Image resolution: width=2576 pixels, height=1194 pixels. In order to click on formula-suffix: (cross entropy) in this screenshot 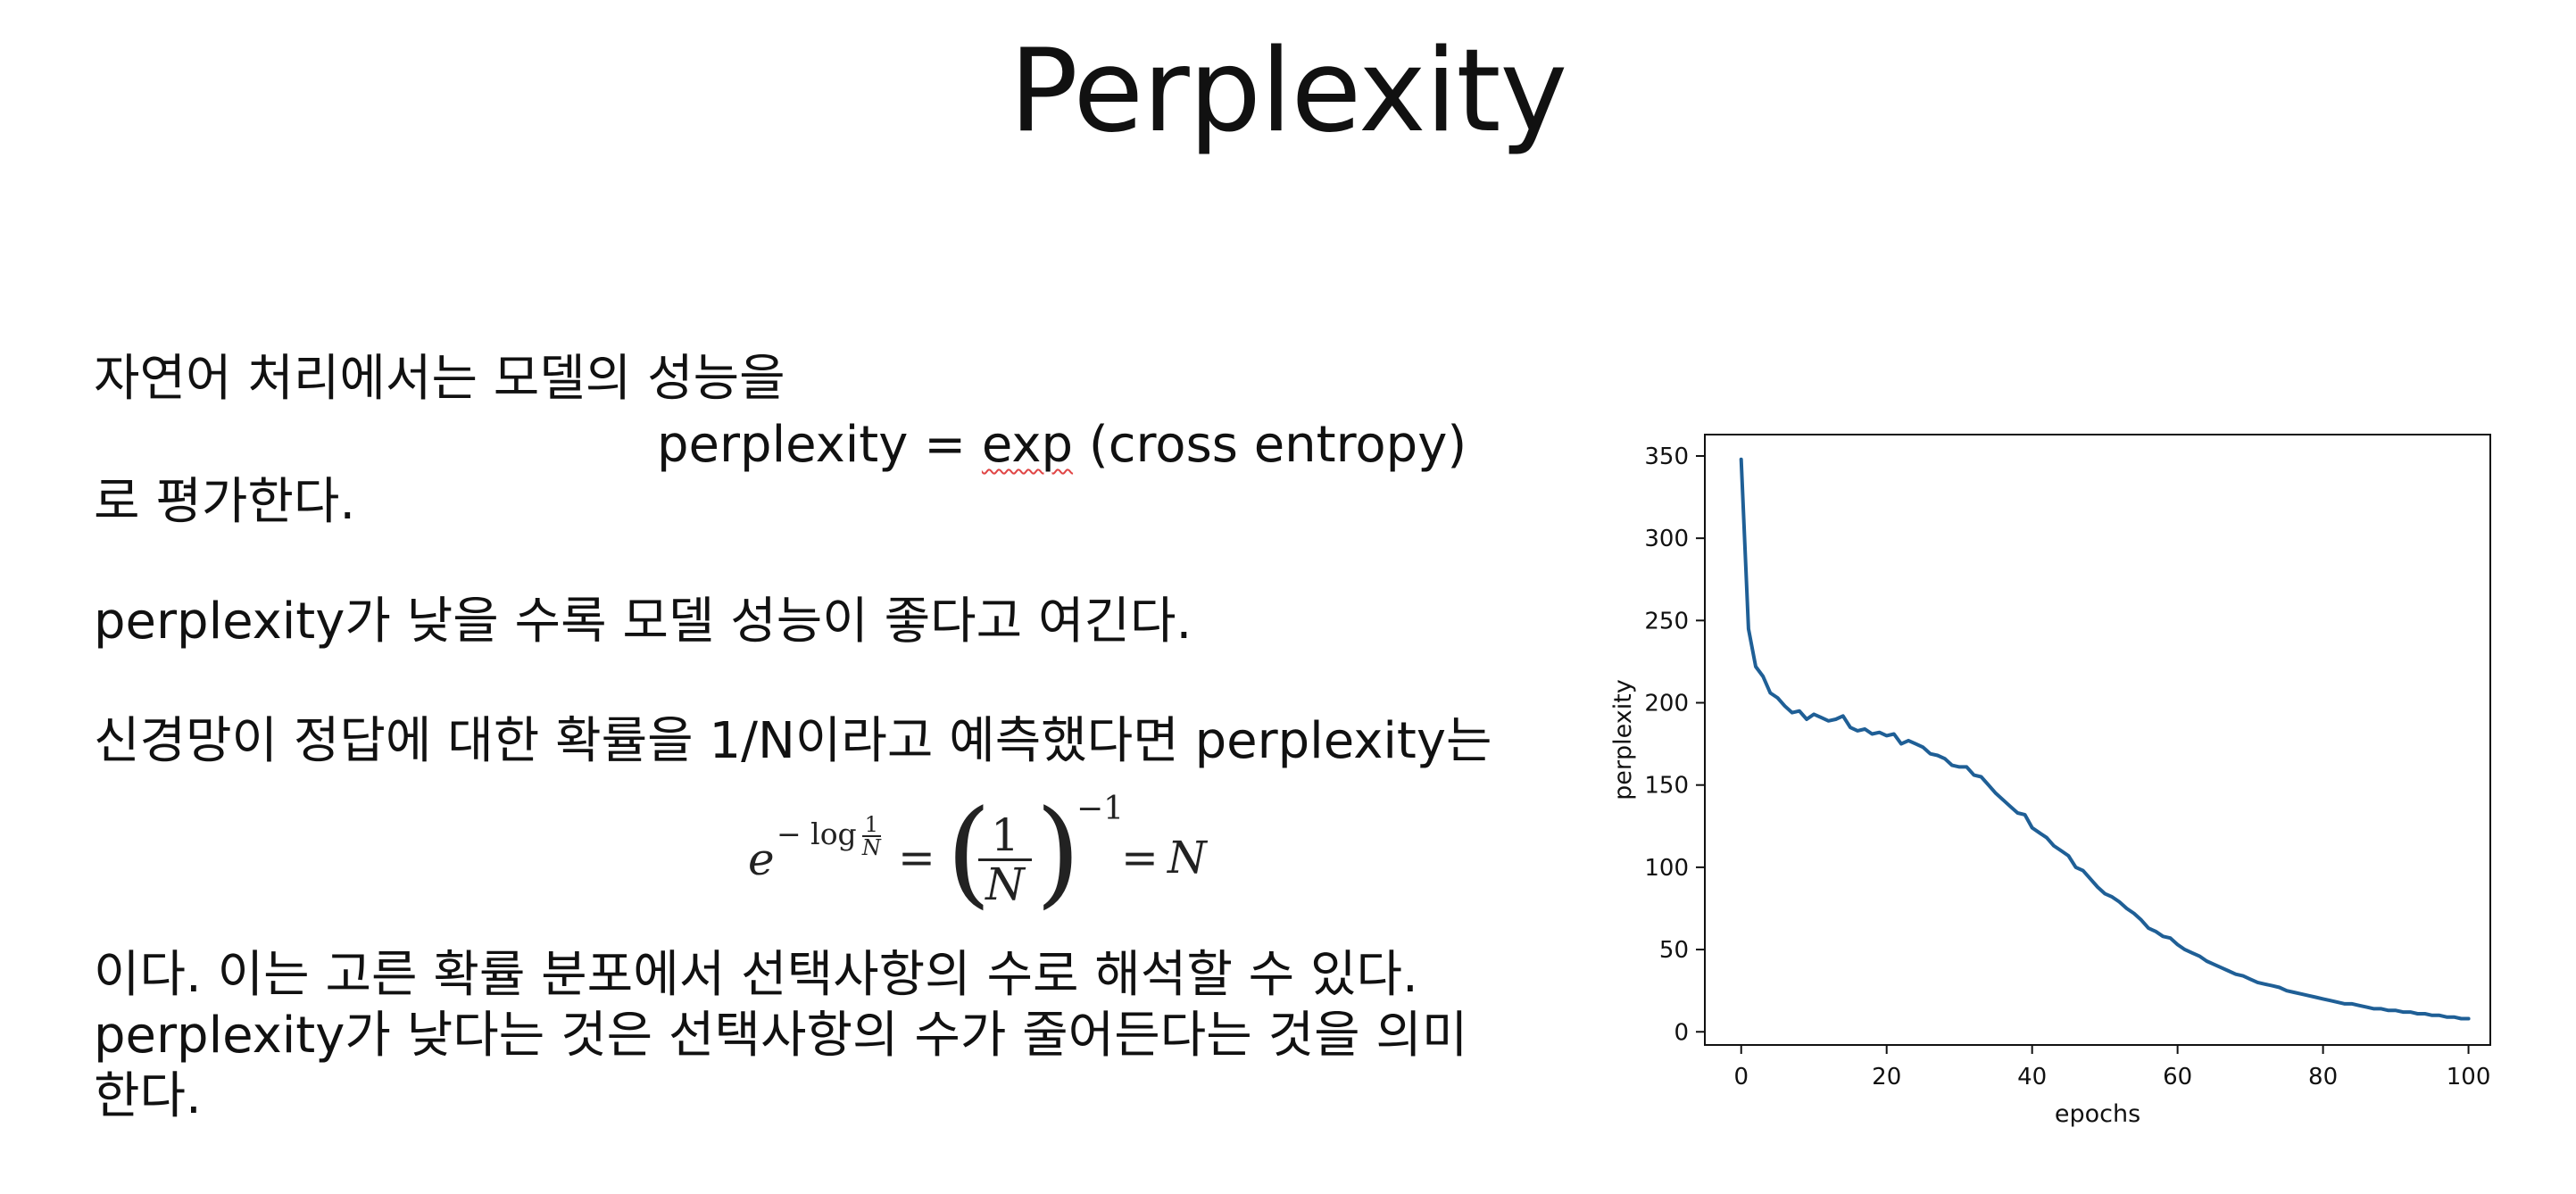, I will do `click(1270, 445)`.